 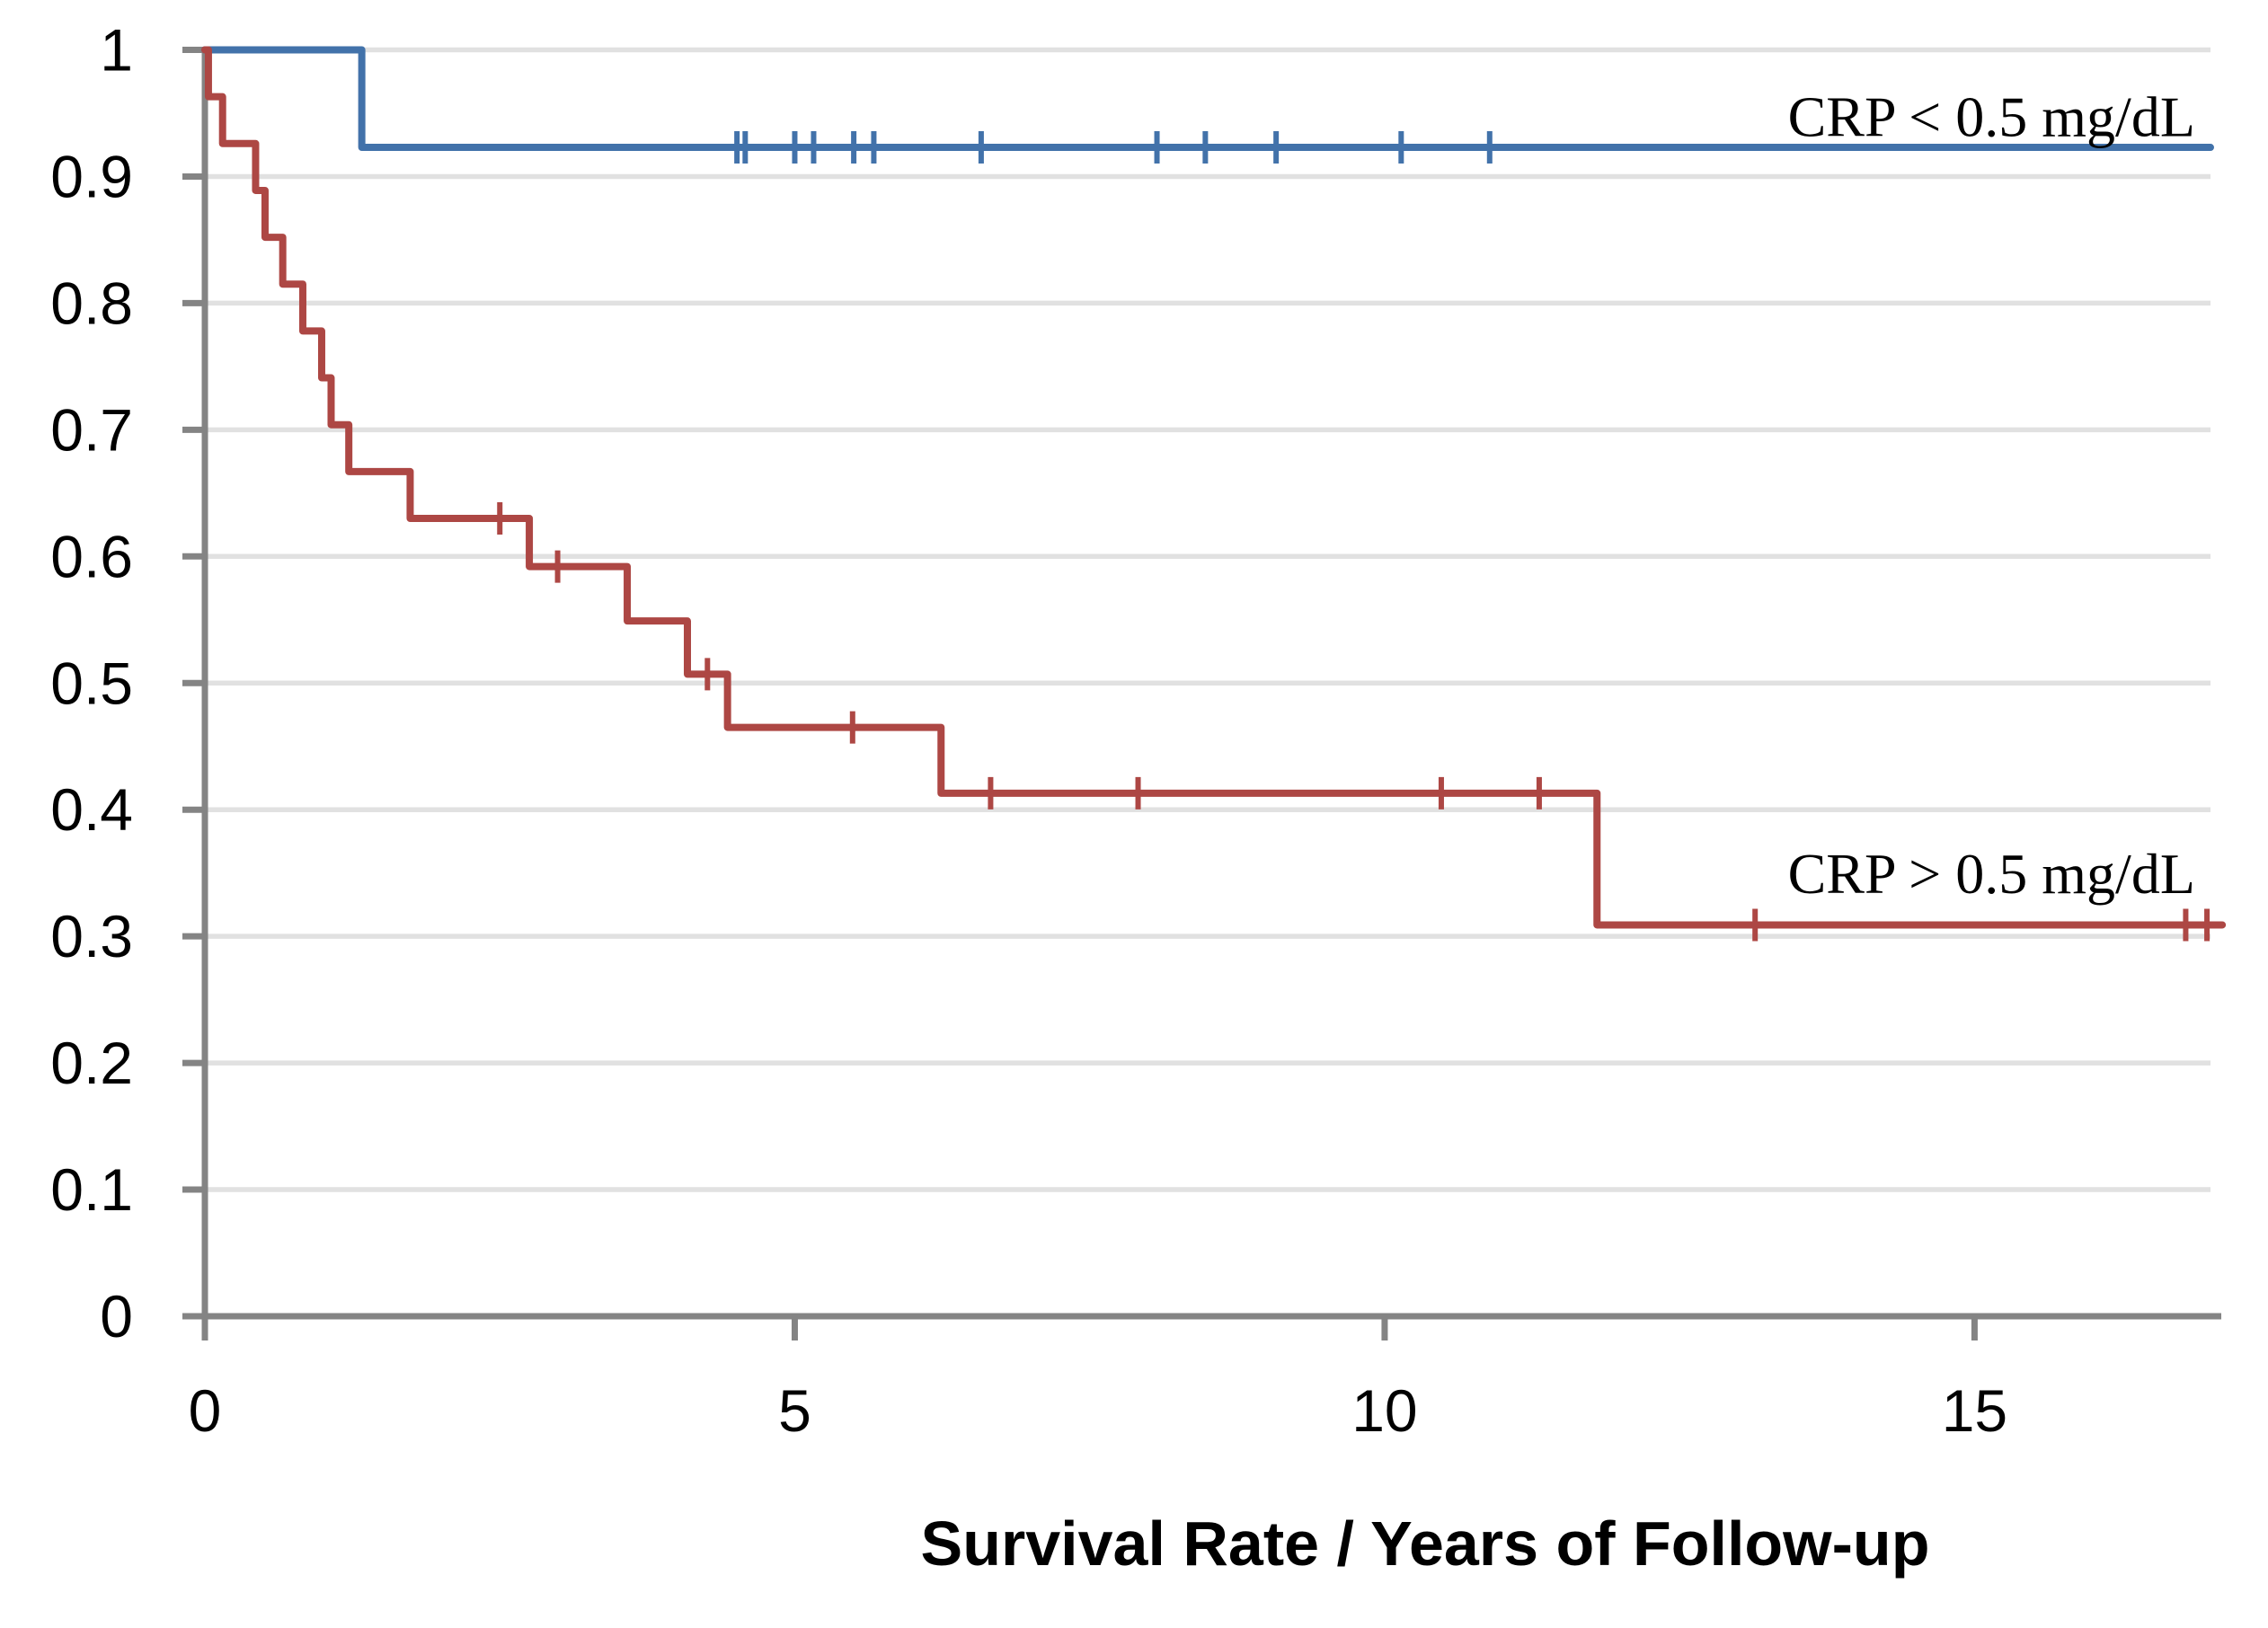 I want to click on series-label-1: CRP < 0.5 mg/dL, so click(x=1992, y=116).